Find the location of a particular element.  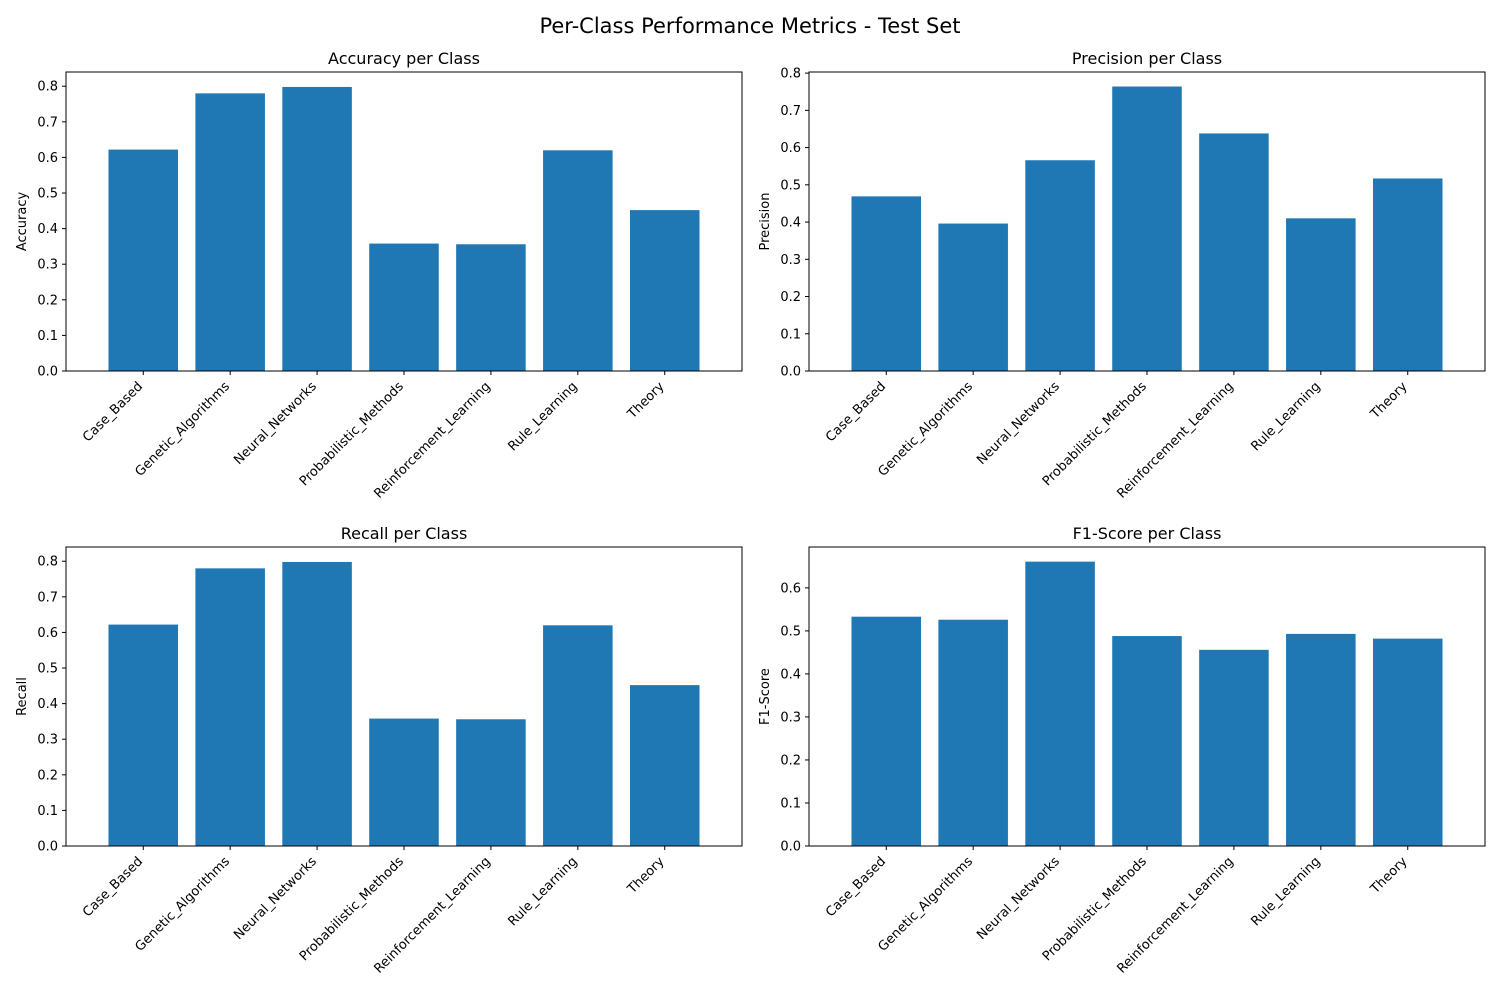

subplot-title: F1-Score per Class is located at coordinates (1147, 533).